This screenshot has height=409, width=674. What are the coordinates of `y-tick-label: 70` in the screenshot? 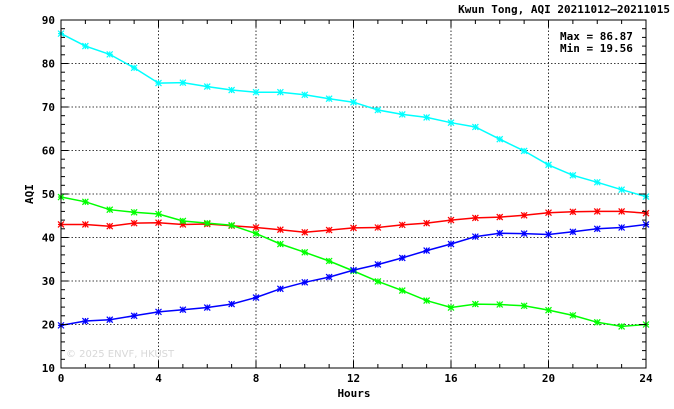 It's located at (48, 107).